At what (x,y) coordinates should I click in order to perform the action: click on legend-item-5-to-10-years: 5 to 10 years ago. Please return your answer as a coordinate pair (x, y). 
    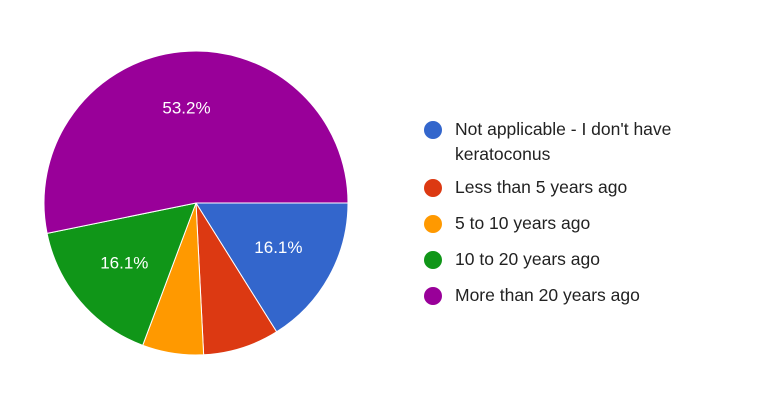
    Looking at the image, I should click on (589, 223).